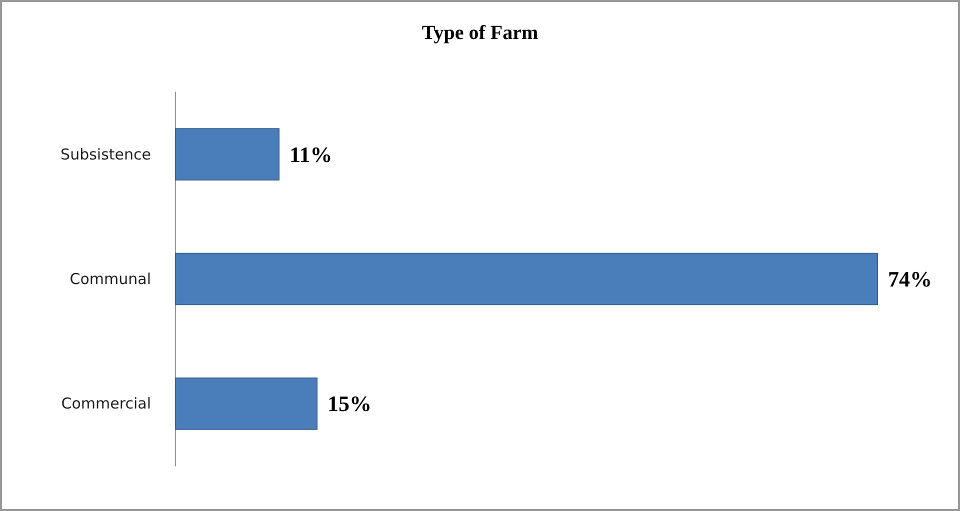  I want to click on data-label: 74%, so click(910, 279).